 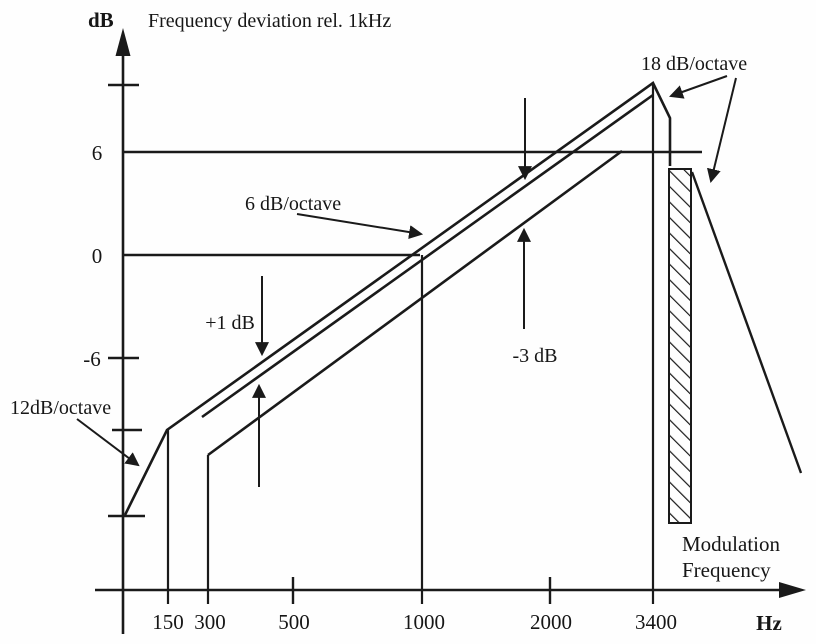 What do you see at coordinates (101, 20) in the screenshot?
I see `y-axis-unit-label: dB` at bounding box center [101, 20].